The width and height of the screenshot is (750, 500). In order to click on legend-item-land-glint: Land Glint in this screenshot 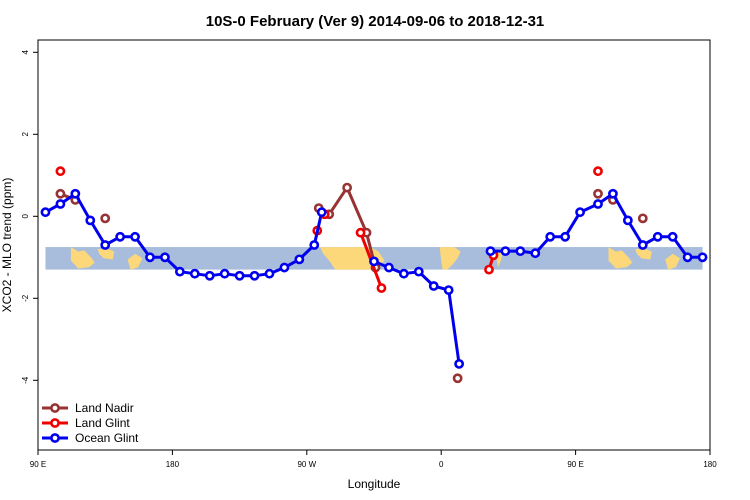, I will do `click(86, 423)`.